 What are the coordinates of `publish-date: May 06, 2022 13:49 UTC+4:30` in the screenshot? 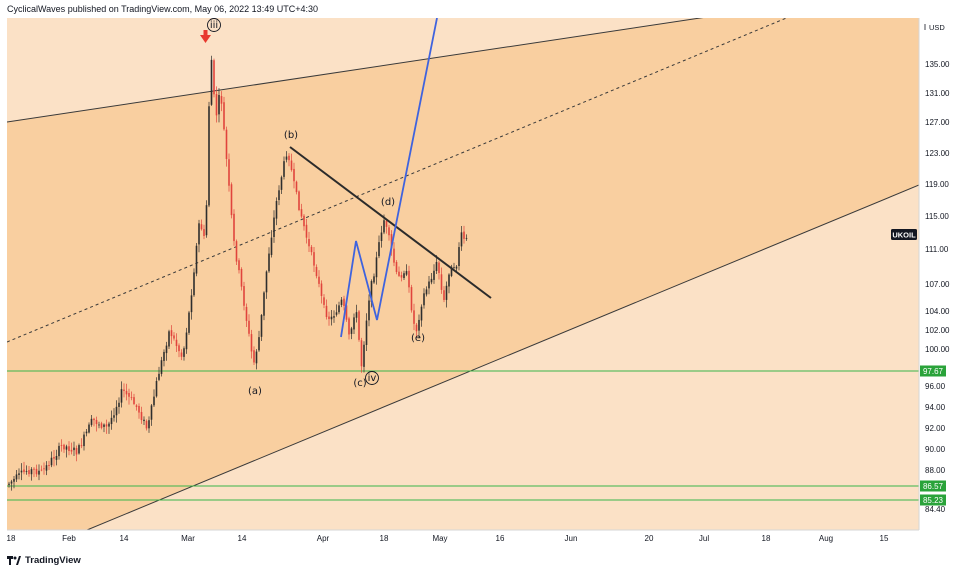 It's located at (256, 9).